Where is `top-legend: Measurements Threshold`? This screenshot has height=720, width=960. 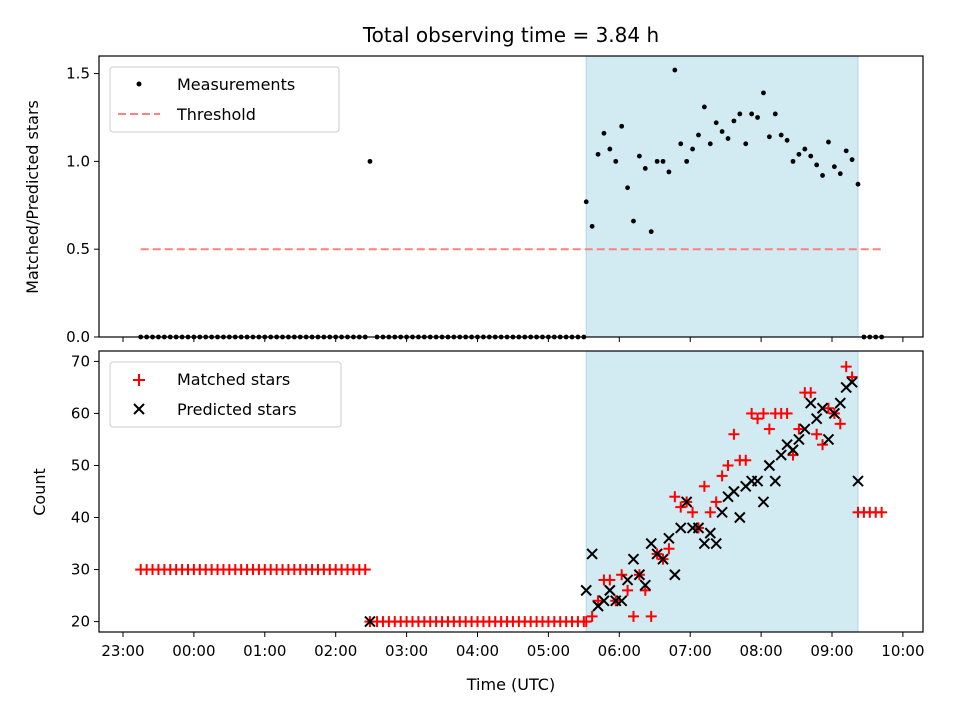 top-legend: Measurements Threshold is located at coordinates (224, 99).